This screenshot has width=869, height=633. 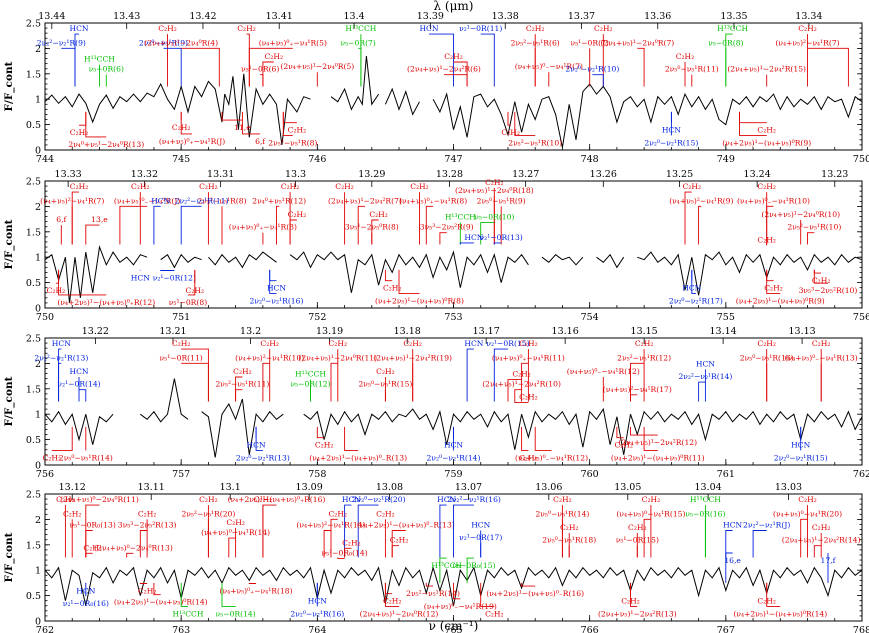 What do you see at coordinates (535, 593) in the screenshot?
I see `line-label: (ν₄+2ν₅)¹−(ν₄+ν₅)⁰₋R(16)` at bounding box center [535, 593].